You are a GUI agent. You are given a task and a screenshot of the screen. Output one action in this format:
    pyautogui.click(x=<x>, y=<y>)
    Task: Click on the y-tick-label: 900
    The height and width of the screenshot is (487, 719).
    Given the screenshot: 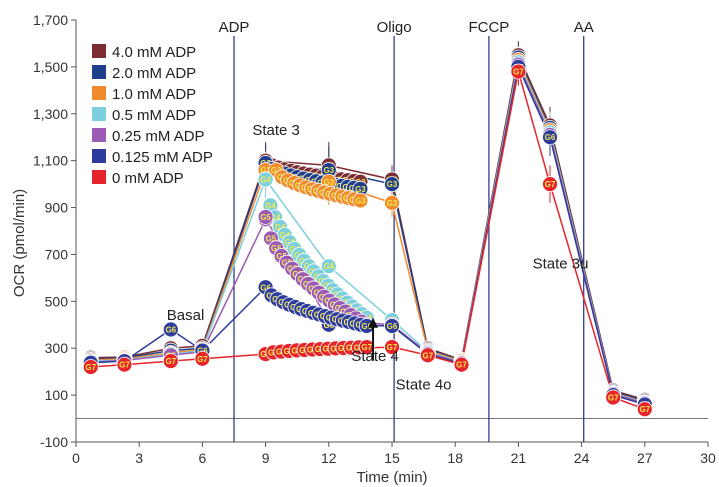 What is the action you would take?
    pyautogui.click(x=57, y=208)
    